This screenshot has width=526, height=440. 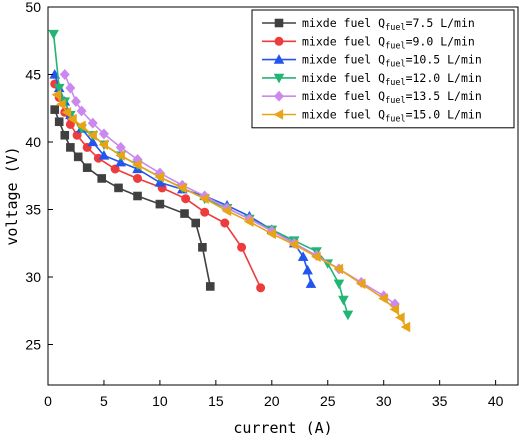 I want to click on y-tick-label: 45, so click(x=33, y=75).